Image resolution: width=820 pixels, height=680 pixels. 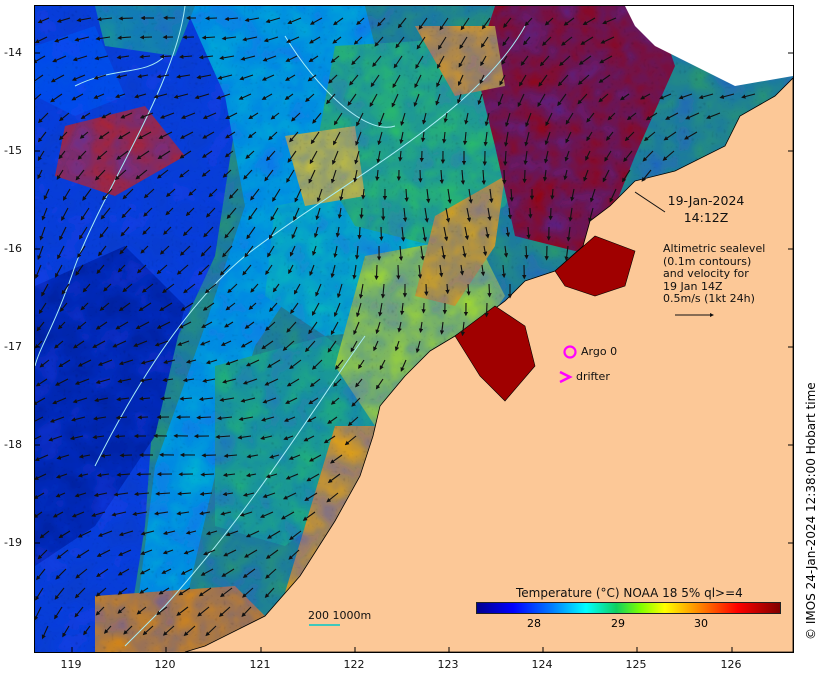 I want to click on colorbar-title: Temperature (°C) NOAA 18 5% ql>=4, so click(x=629, y=593).